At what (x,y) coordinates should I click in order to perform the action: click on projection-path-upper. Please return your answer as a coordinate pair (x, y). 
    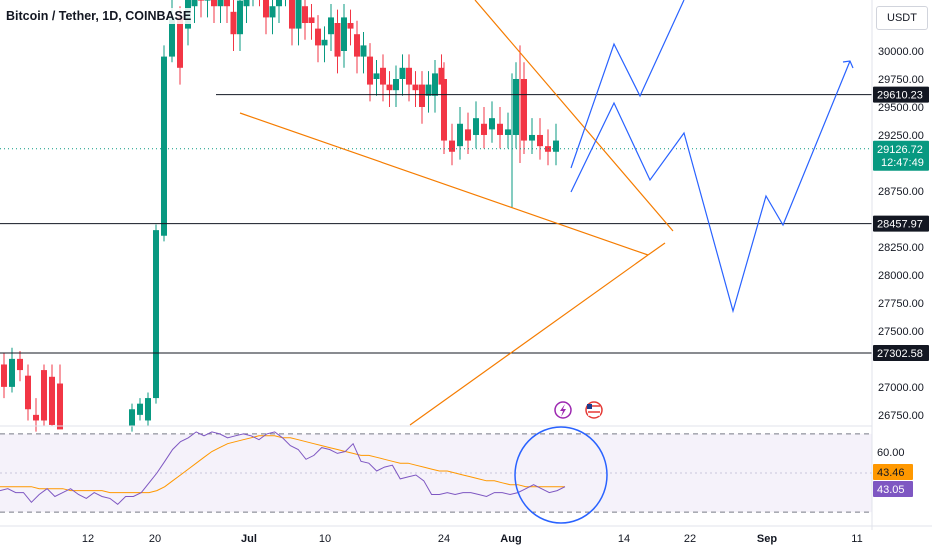
    Looking at the image, I should click on (627, 84).